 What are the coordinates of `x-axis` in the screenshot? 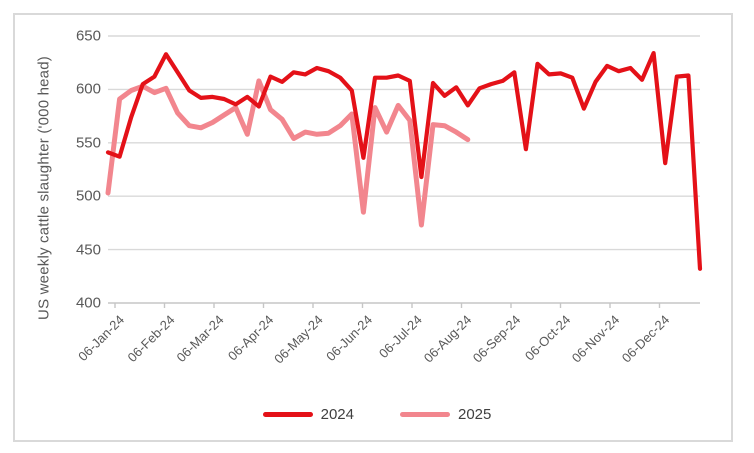 It's located at (387, 305).